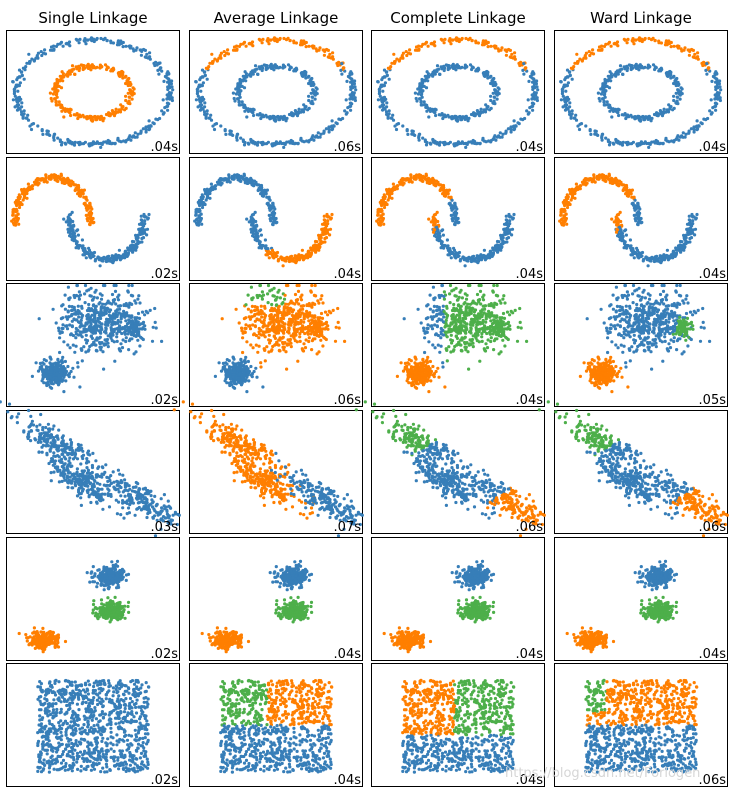  Describe the element at coordinates (165, 274) in the screenshot. I see `time-label: .02s` at that location.